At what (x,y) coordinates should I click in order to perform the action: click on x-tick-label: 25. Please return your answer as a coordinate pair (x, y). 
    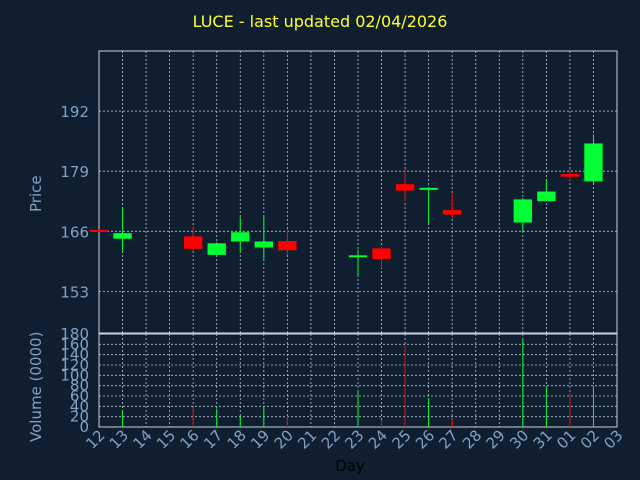
    Looking at the image, I should click on (401, 439).